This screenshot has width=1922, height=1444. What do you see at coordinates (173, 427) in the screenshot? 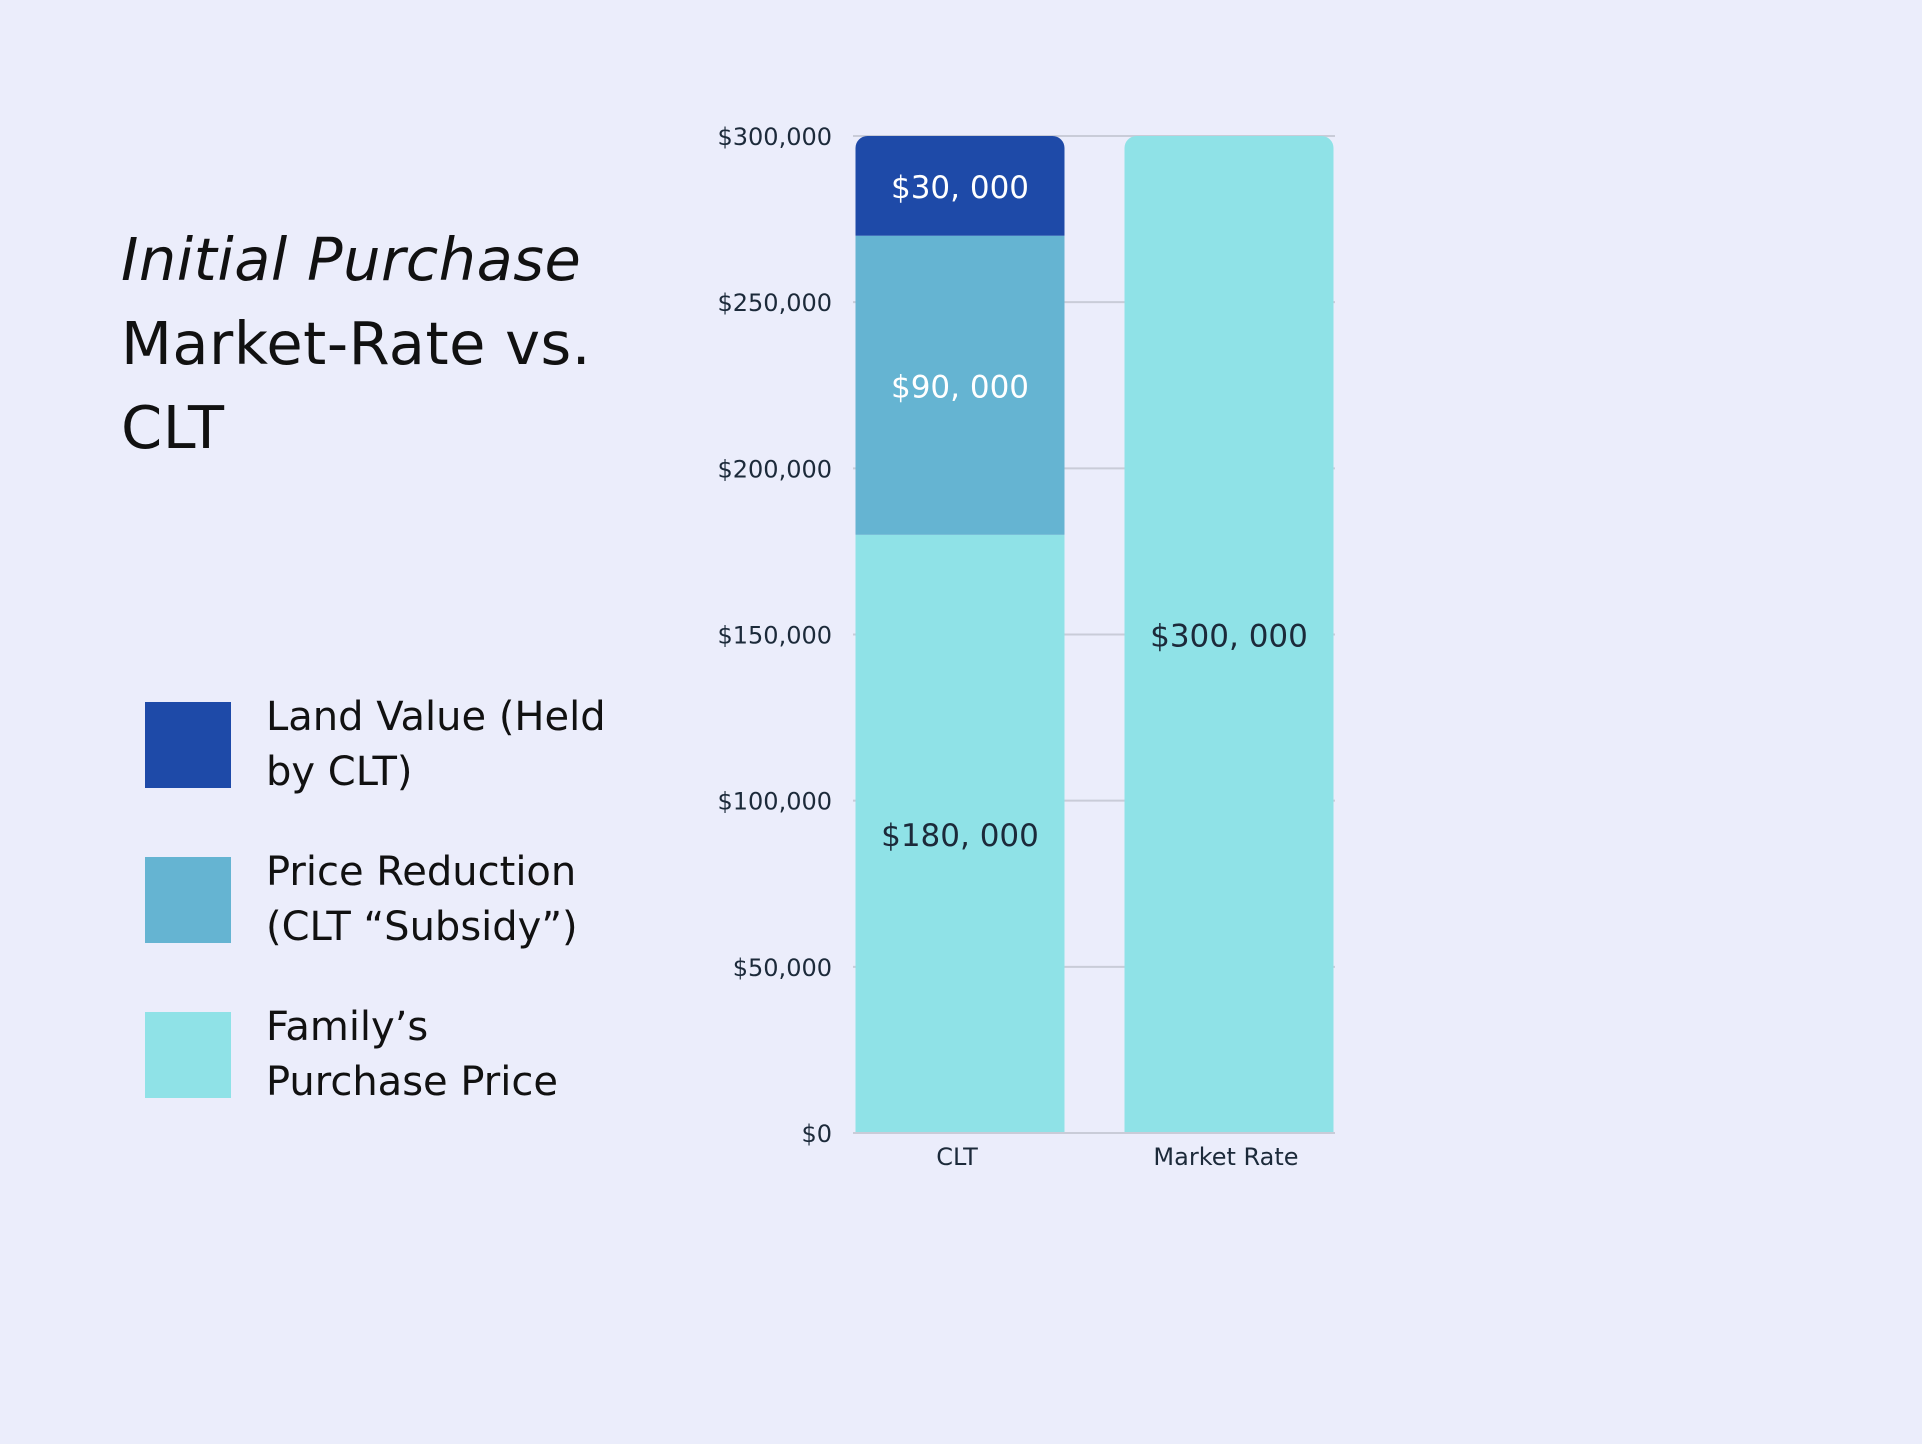
I see `title-line-3: CLT` at bounding box center [173, 427].